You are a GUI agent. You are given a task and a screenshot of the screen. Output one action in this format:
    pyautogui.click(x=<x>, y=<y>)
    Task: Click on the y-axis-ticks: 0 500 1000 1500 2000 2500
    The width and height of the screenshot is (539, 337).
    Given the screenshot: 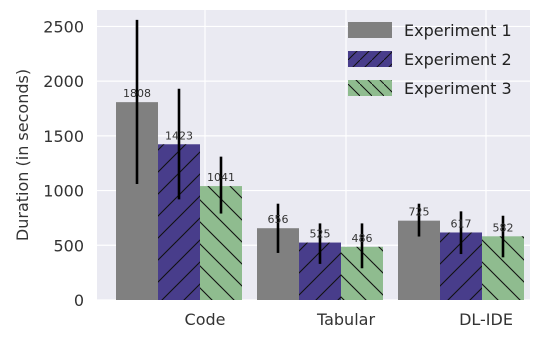 What is the action you would take?
    pyautogui.click(x=63, y=163)
    